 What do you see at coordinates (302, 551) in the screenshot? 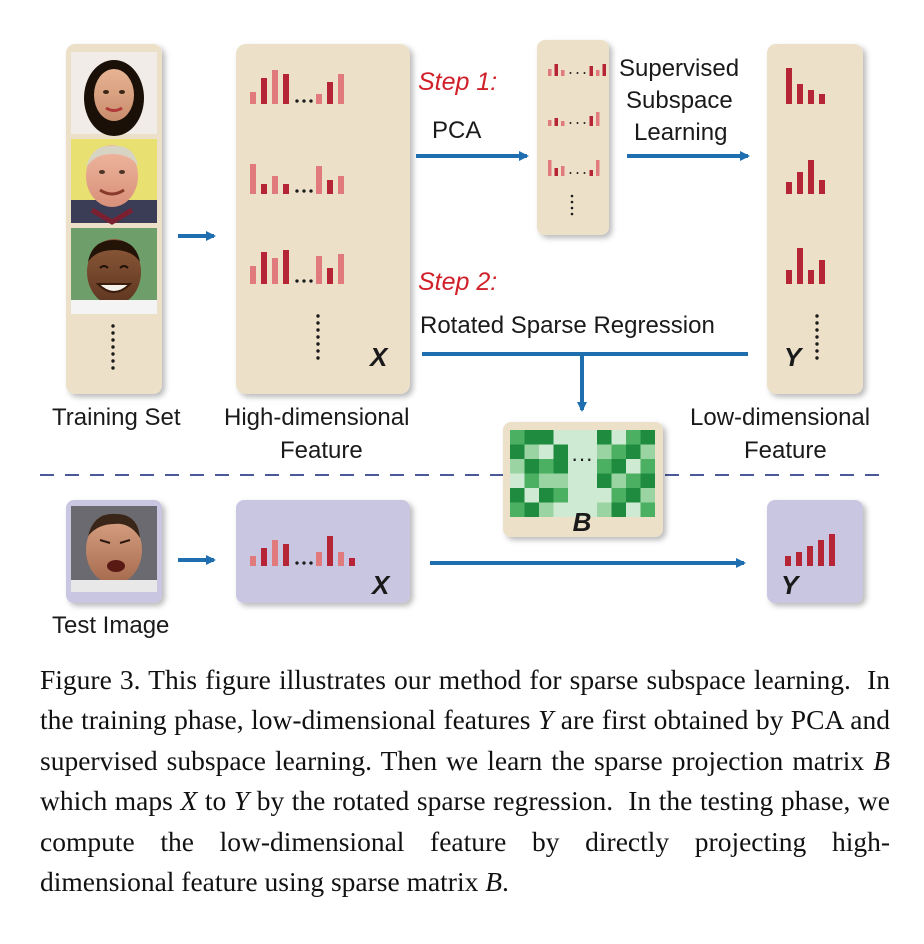
I see `test-high-dim-bars` at bounding box center [302, 551].